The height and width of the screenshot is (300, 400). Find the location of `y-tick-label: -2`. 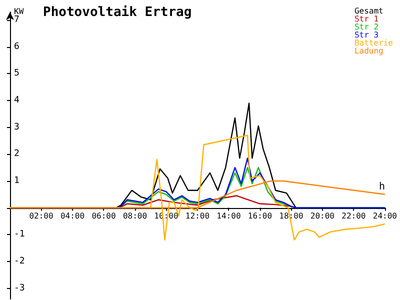

y-tick-label: -2 is located at coordinates (19, 261).